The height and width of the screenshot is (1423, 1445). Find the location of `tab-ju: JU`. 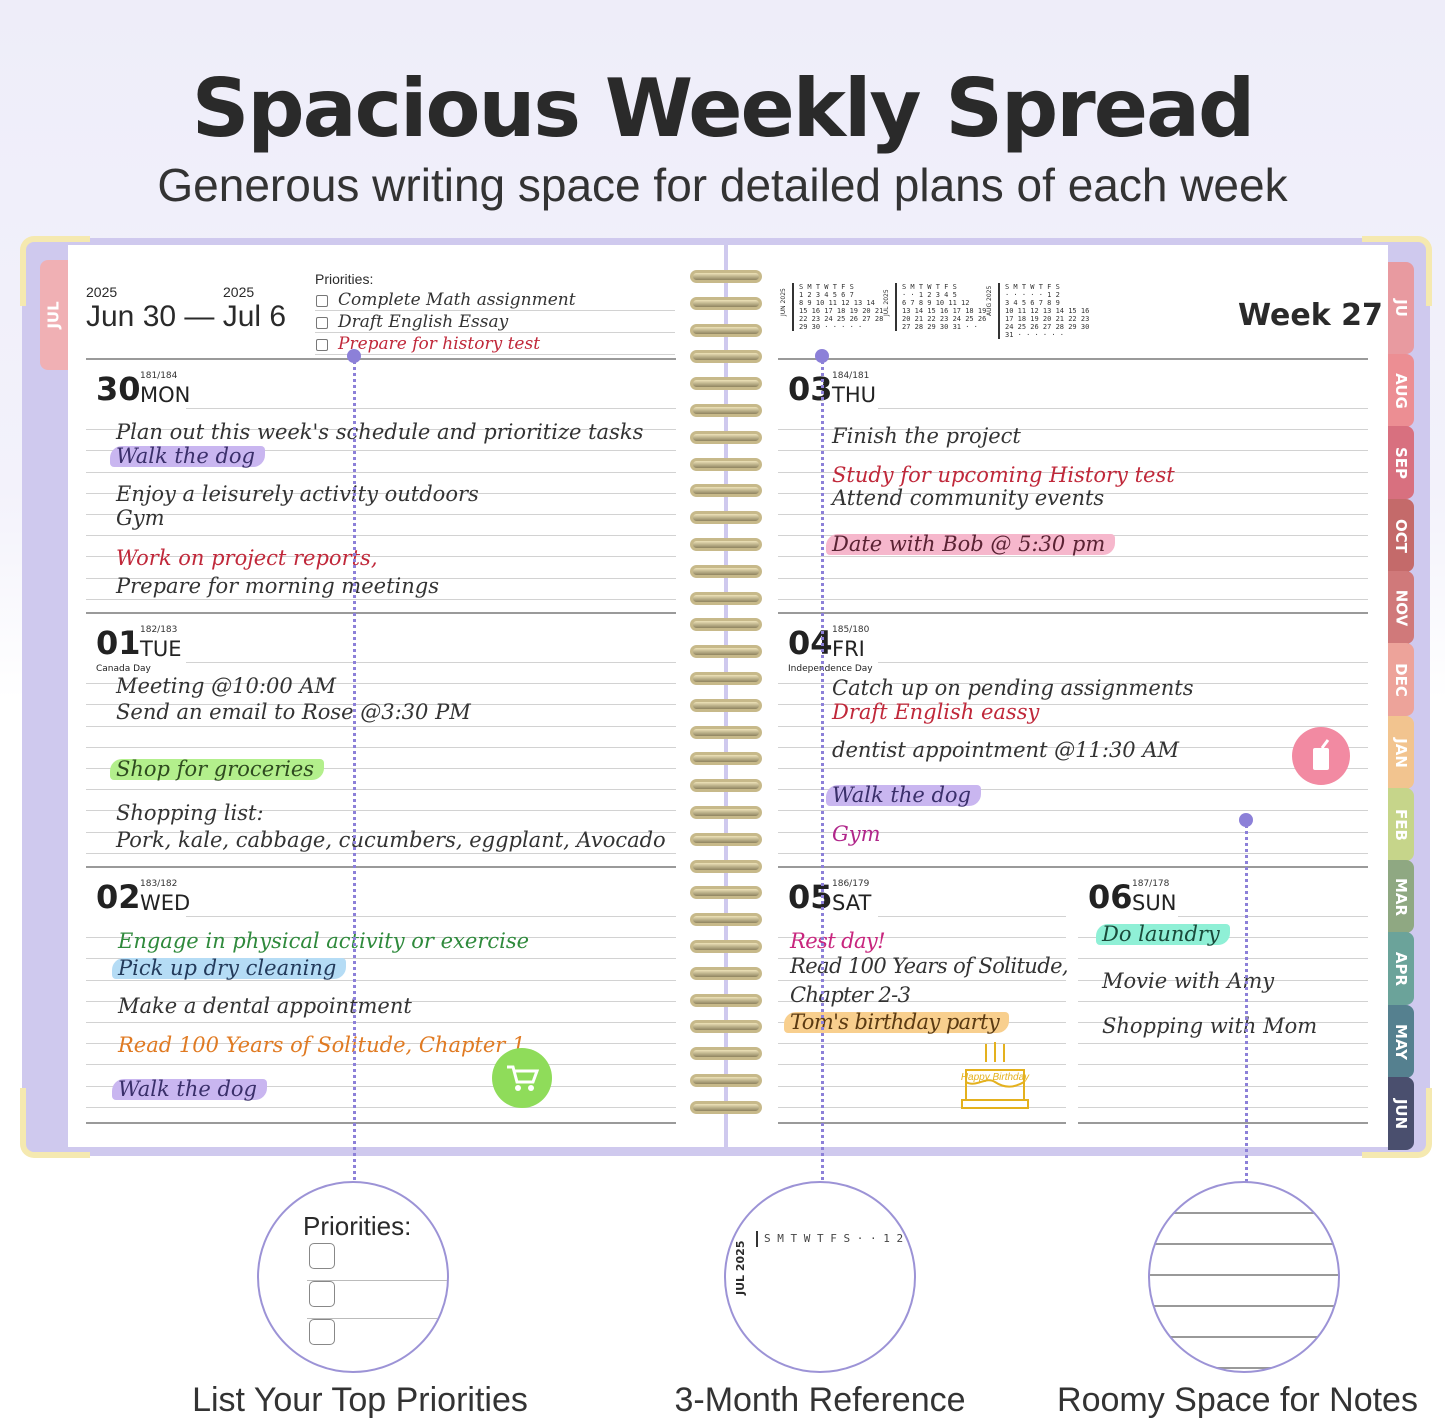

tab-ju: JU is located at coordinates (1401, 308).